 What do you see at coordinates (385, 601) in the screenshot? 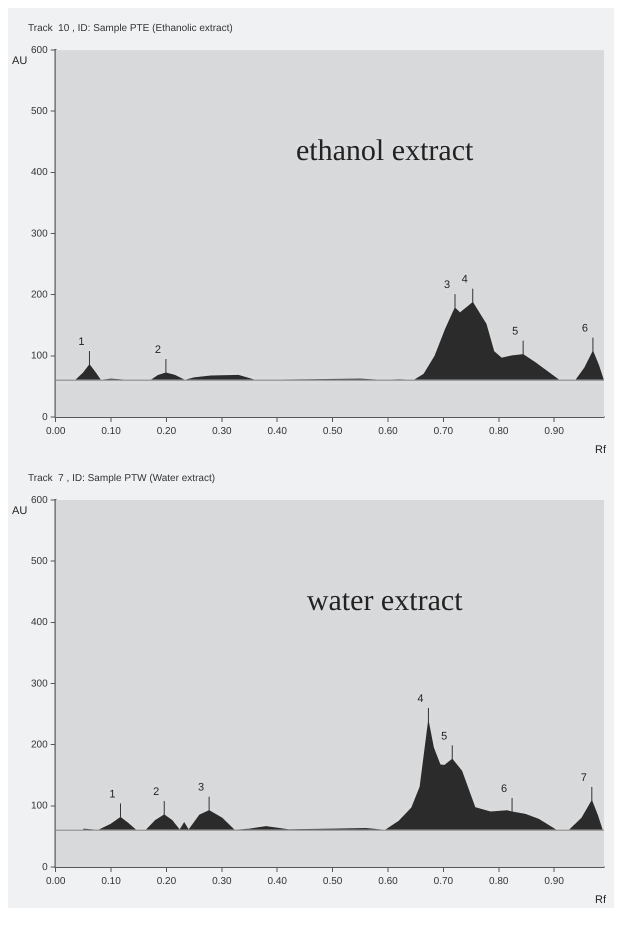
I see `annotation: water extract` at bounding box center [385, 601].